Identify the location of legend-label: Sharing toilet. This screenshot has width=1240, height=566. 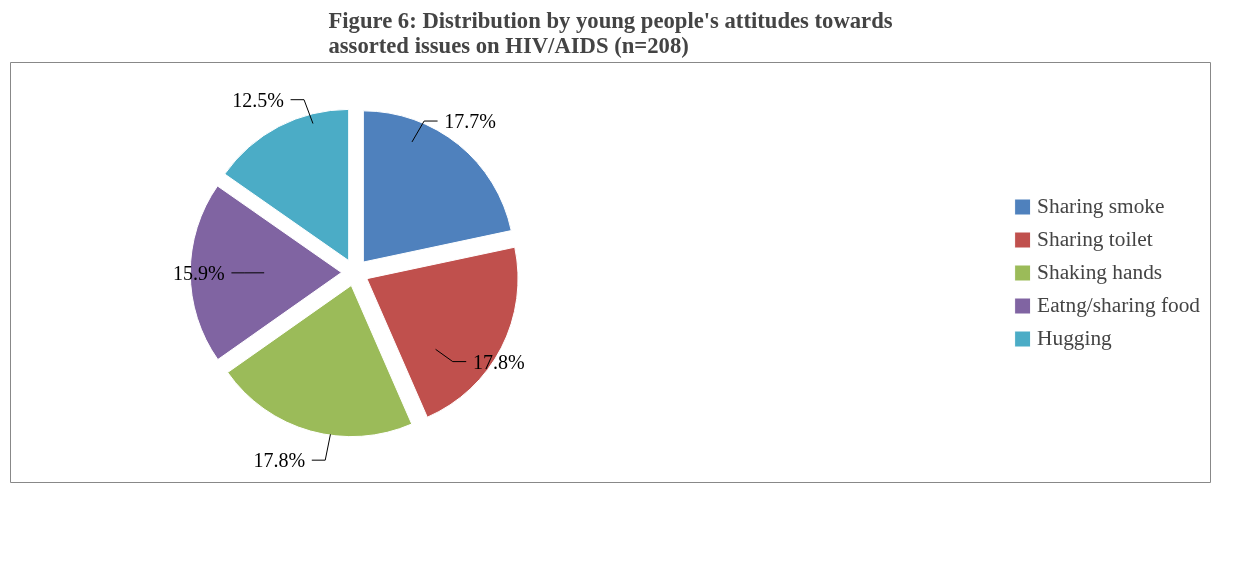
(1095, 239).